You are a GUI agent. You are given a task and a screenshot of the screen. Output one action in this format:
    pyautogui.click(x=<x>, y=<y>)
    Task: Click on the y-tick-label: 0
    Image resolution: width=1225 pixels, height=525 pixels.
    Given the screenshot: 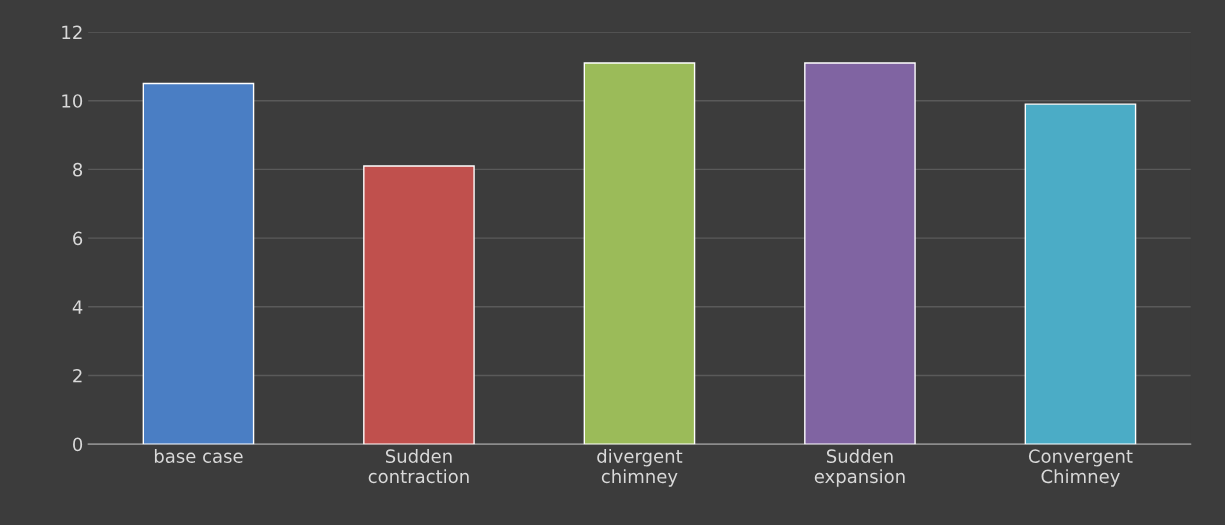 What is the action you would take?
    pyautogui.click(x=78, y=444)
    